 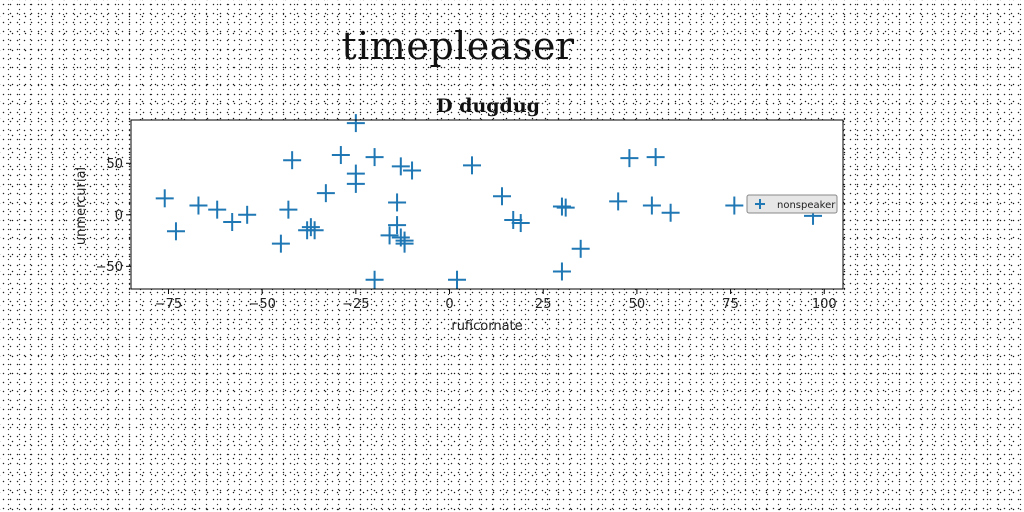 I want to click on y-tick-label: 50, so click(x=114, y=164).